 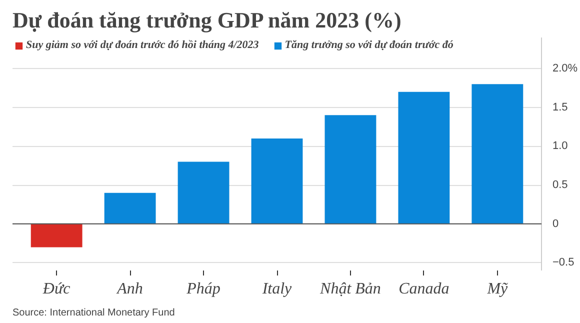 I want to click on legend-label: Tăng trưởng so với dự đoán trước đó, so click(x=369, y=45).